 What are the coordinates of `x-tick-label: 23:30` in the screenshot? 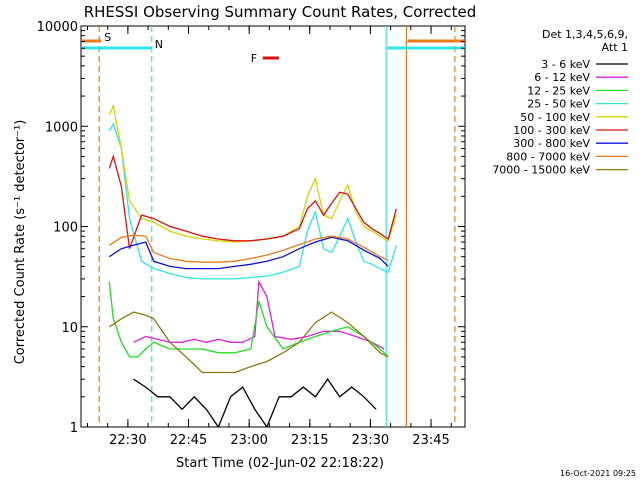 It's located at (370, 440).